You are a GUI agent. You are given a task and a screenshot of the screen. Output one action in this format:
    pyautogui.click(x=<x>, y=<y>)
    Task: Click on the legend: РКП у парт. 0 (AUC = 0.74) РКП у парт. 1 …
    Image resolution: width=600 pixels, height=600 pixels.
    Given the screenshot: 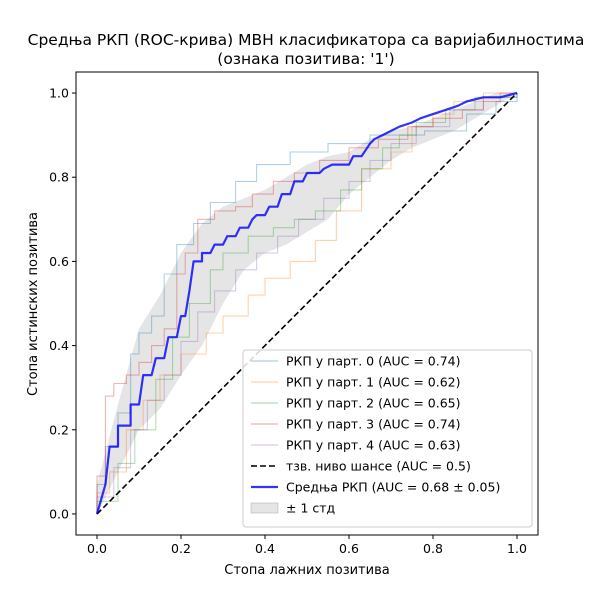 What is the action you would take?
    pyautogui.click(x=387, y=438)
    